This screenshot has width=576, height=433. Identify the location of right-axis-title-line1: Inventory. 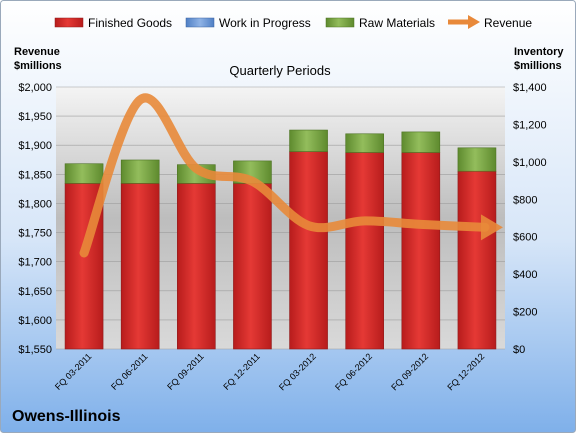
(539, 52).